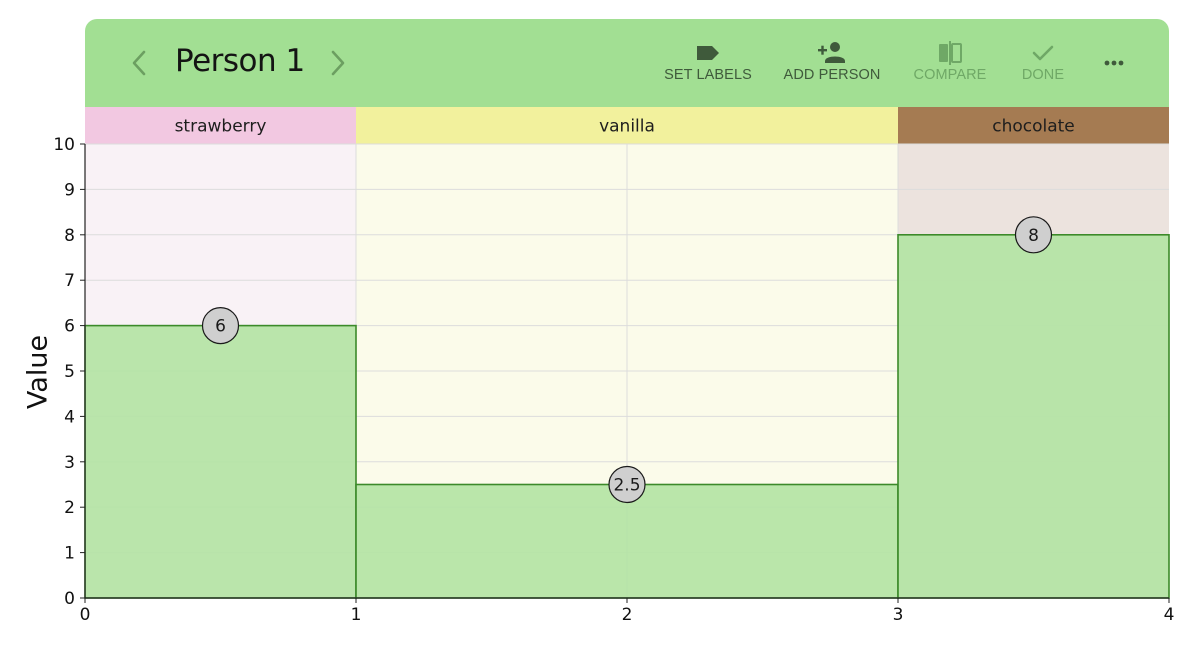 The height and width of the screenshot is (645, 1200). I want to click on x-tick-label: 2, so click(627, 615).